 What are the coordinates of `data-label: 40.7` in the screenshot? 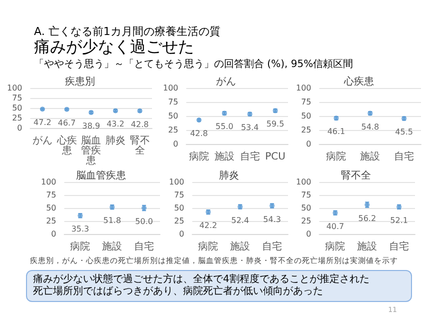 It's located at (335, 226).